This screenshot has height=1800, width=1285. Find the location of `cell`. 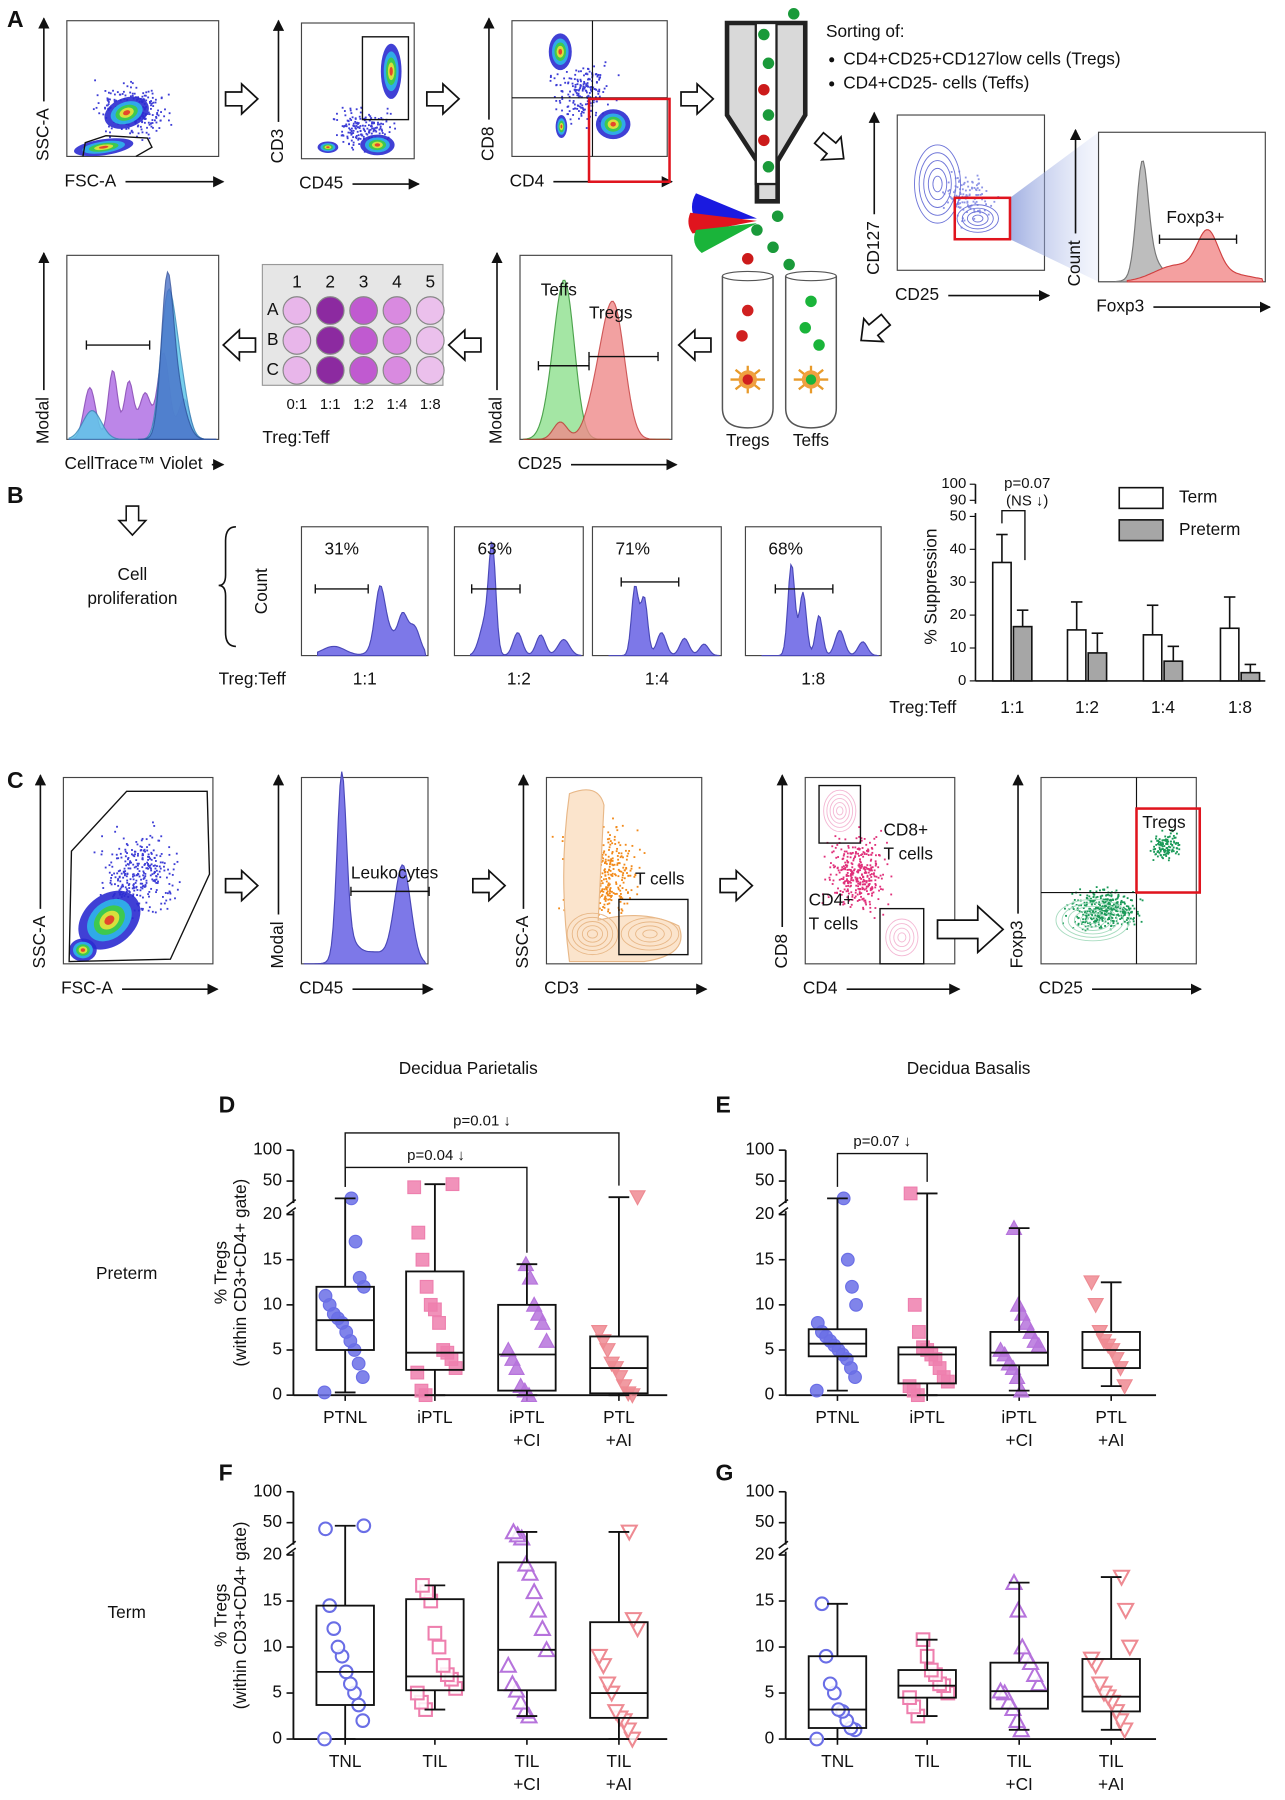

cell is located at coordinates (747, 379).